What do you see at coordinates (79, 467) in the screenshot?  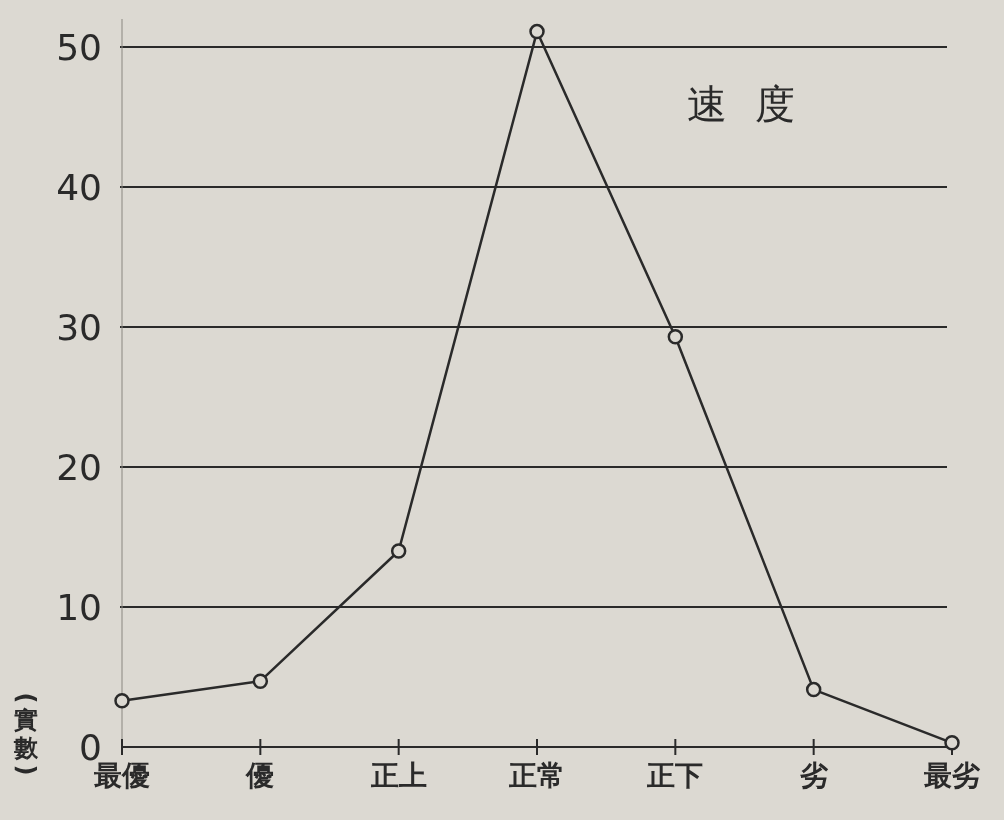 I see `ytick: 20` at bounding box center [79, 467].